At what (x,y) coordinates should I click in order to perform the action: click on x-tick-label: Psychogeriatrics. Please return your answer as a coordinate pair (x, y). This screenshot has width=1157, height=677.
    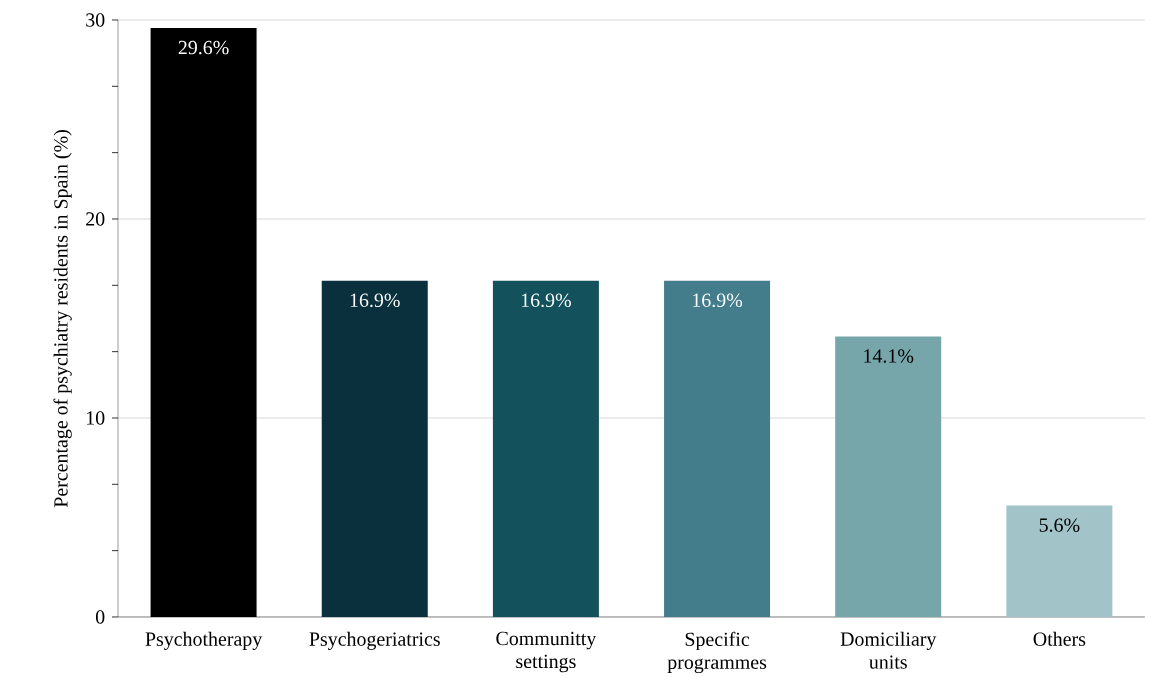
    Looking at the image, I should click on (374, 640).